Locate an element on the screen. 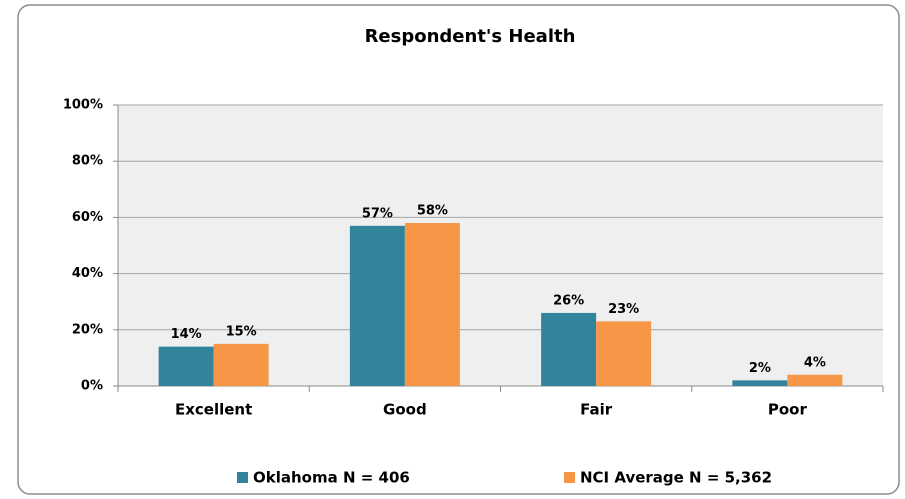  value-label: 15% is located at coordinates (241, 331).